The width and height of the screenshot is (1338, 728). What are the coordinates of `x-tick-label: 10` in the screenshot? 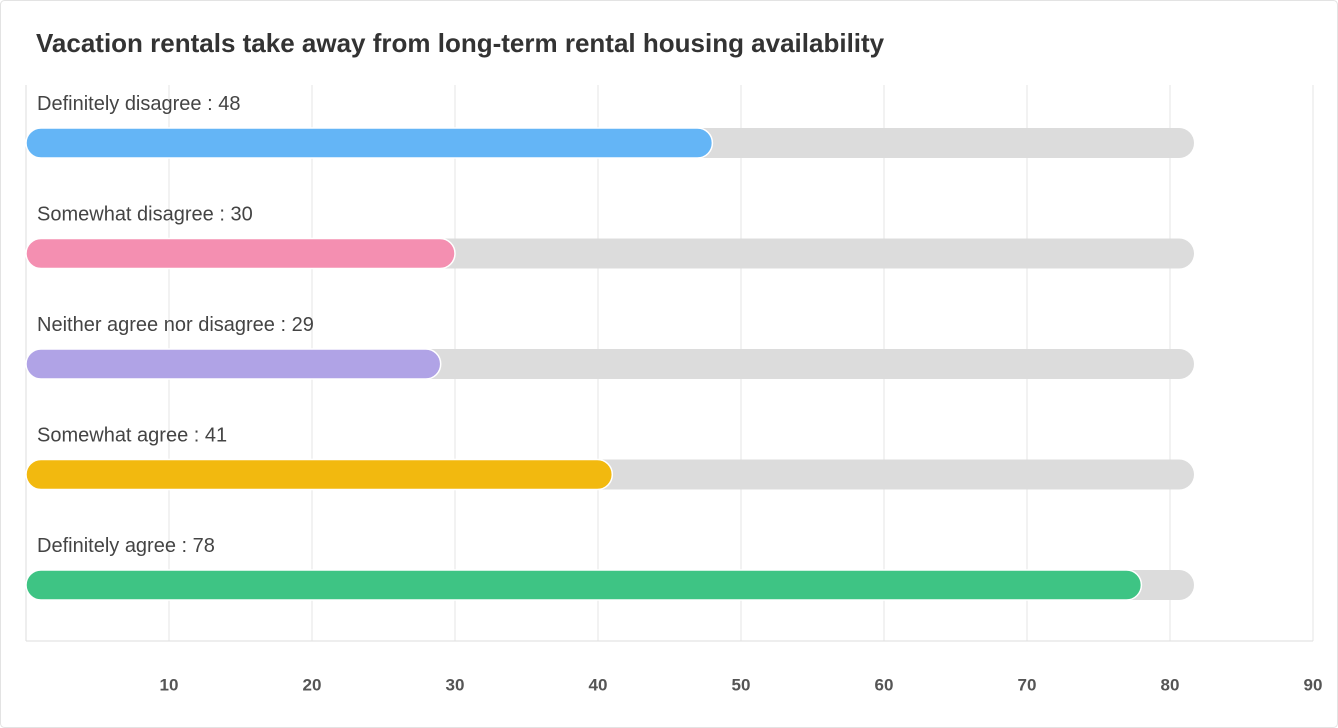 It's located at (169, 684).